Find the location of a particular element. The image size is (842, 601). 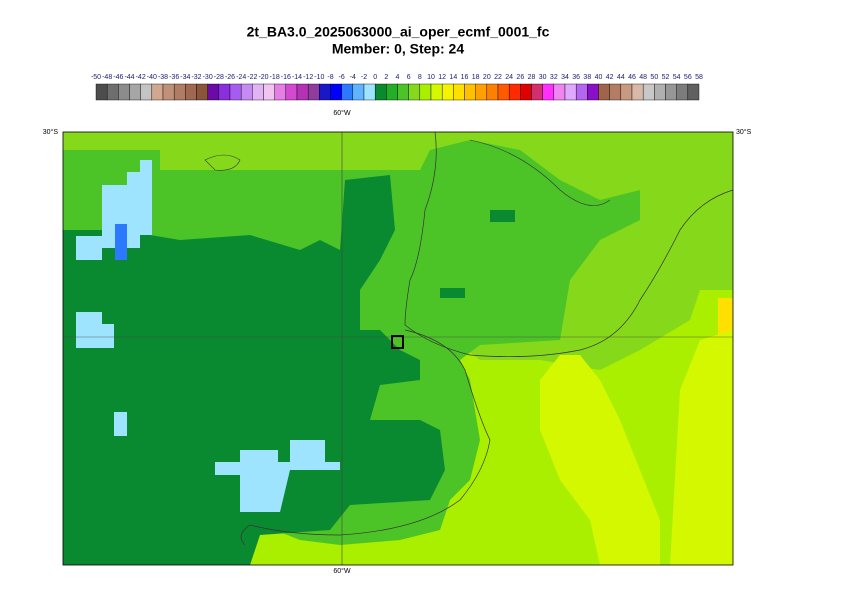

colorbar-label: -22 is located at coordinates (252, 77).